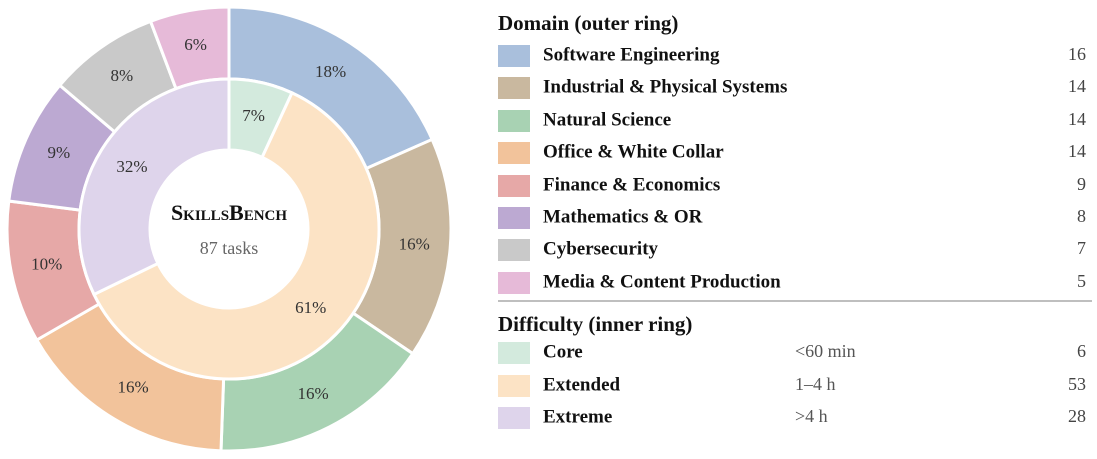 This screenshot has width=1097, height=459. I want to click on percent-label: 6%, so click(195, 44).